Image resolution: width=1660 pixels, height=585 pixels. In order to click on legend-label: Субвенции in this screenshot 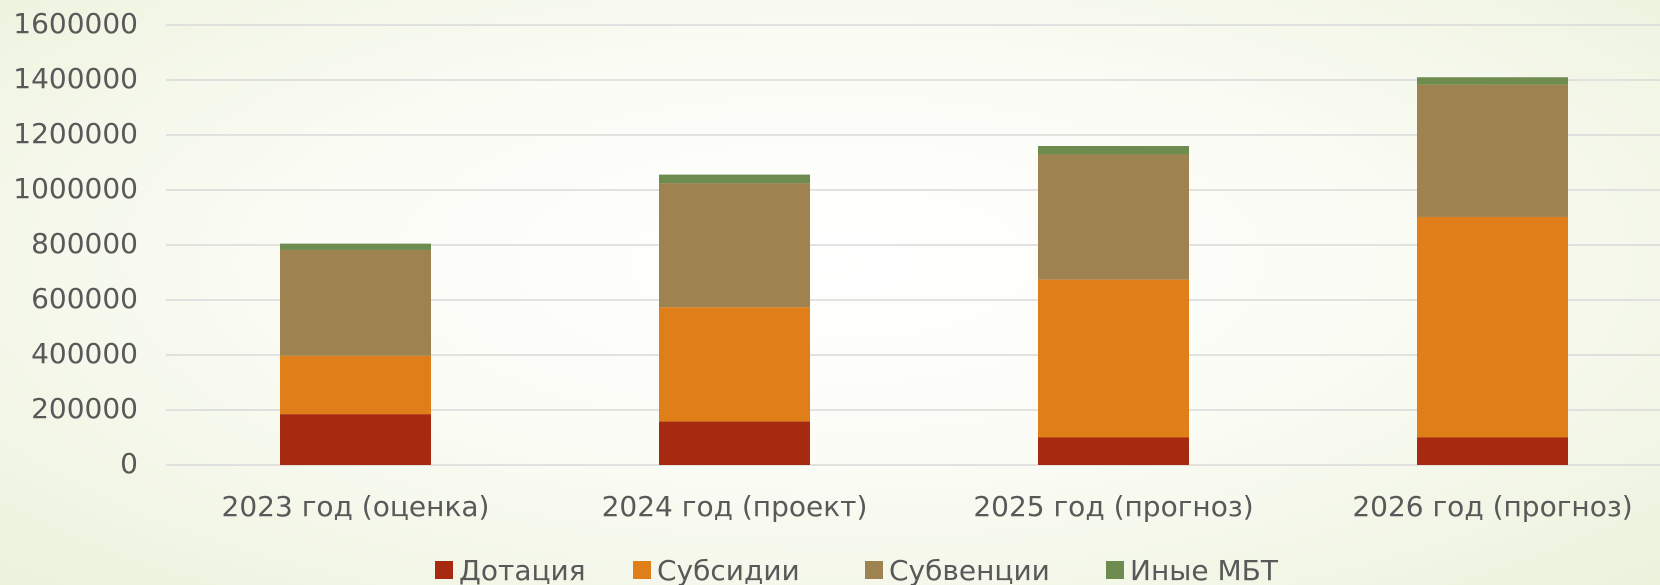, I will do `click(969, 569)`.